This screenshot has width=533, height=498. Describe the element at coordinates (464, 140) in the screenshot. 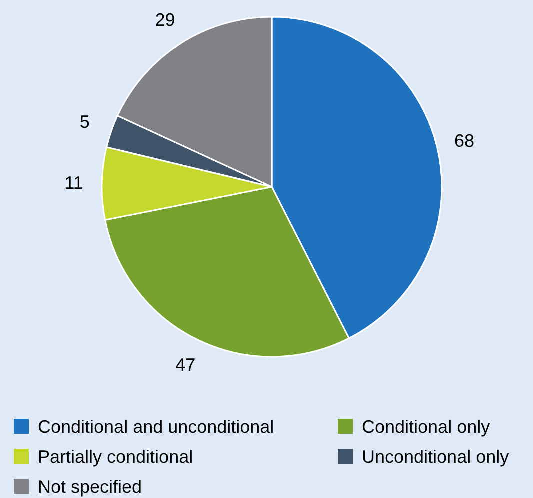

I see `data-label: 68` at that location.